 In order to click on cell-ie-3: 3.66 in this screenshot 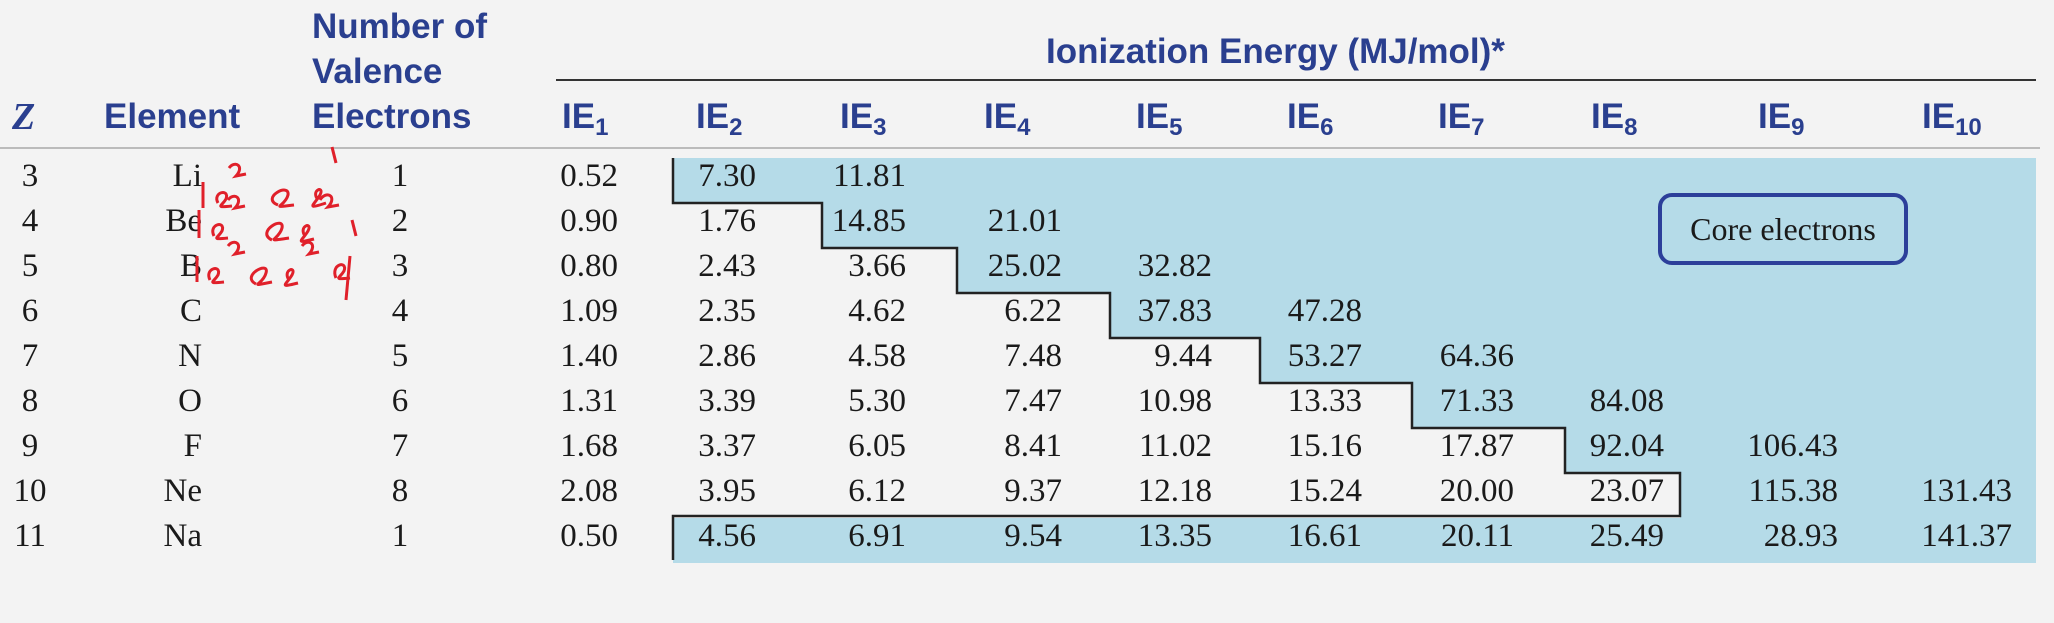, I will do `click(877, 266)`.